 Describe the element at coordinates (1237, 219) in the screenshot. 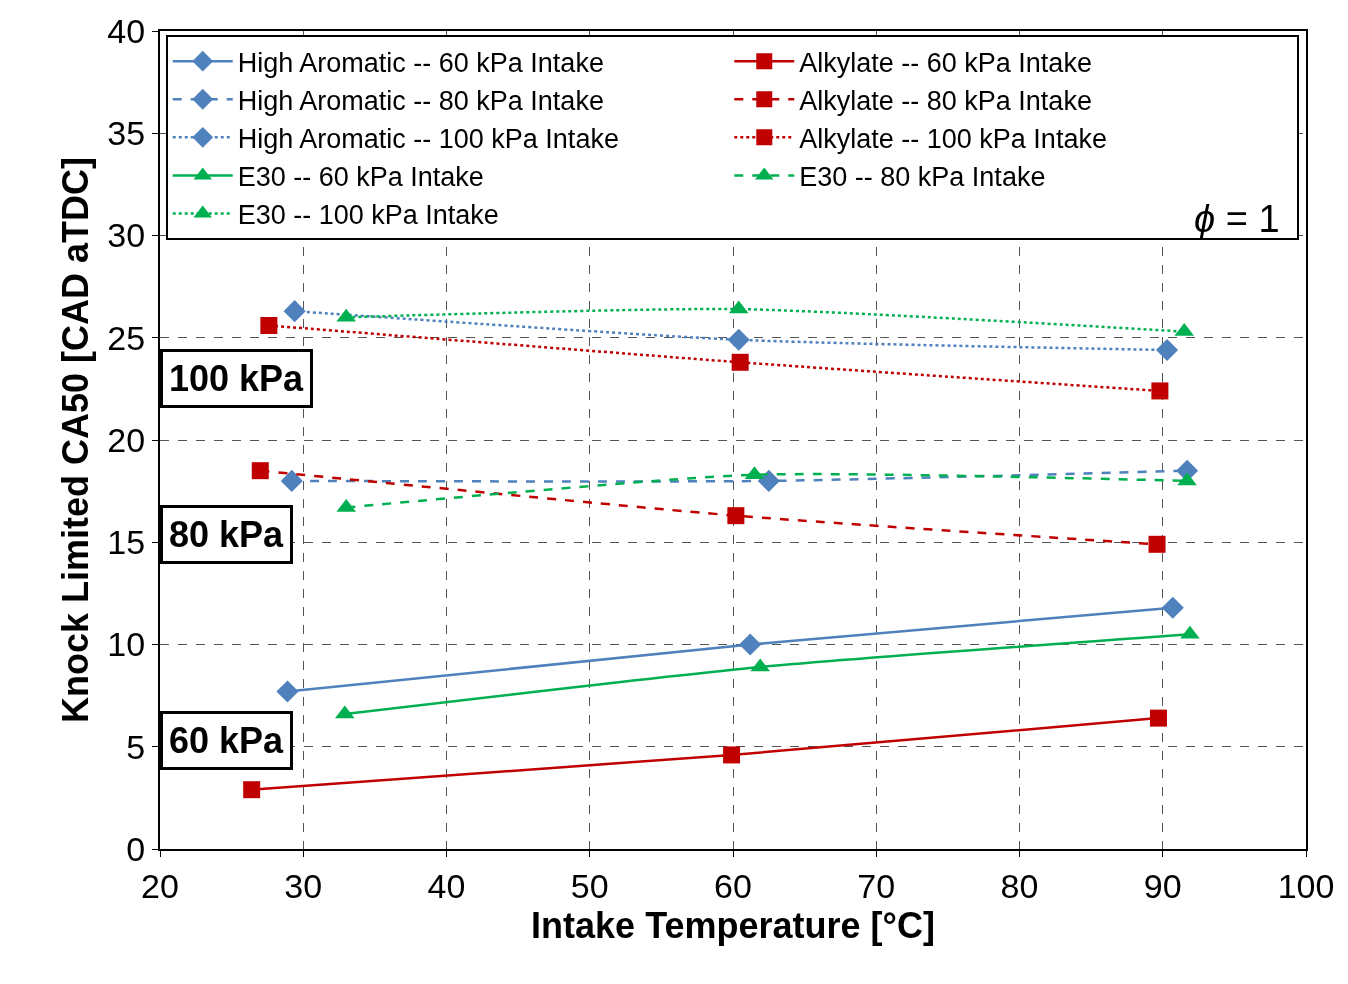

I see `annotation: ϕ = 1` at that location.